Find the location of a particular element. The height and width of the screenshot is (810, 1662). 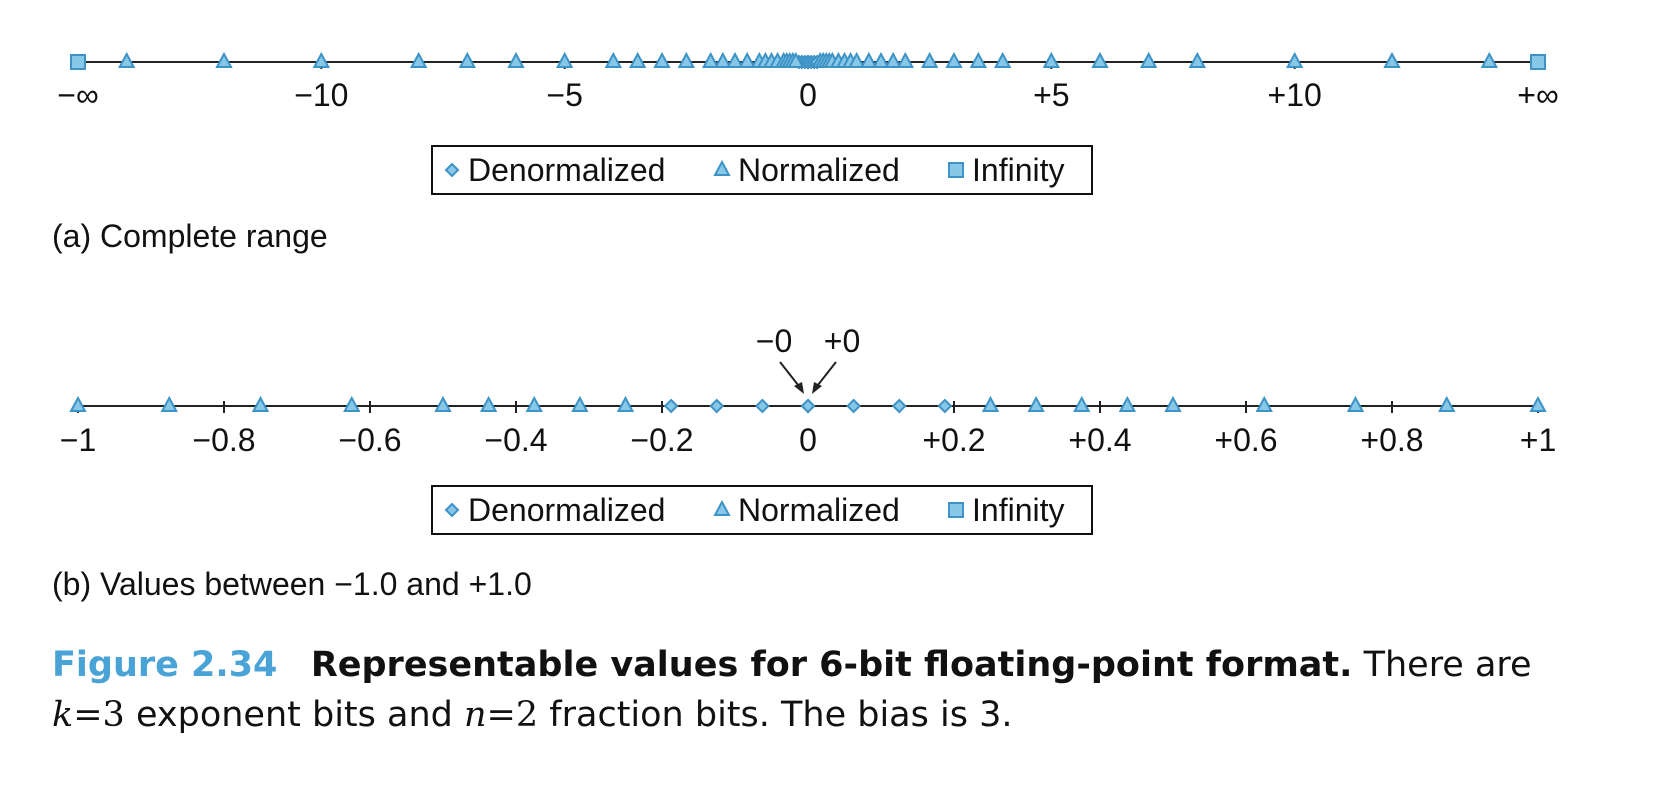

tick-group-b: −1 −0.8 −0.6 −0.4 −0.2 0 +0.2 +0.4 +0.6 +0.8 +1 is located at coordinates (808, 429).